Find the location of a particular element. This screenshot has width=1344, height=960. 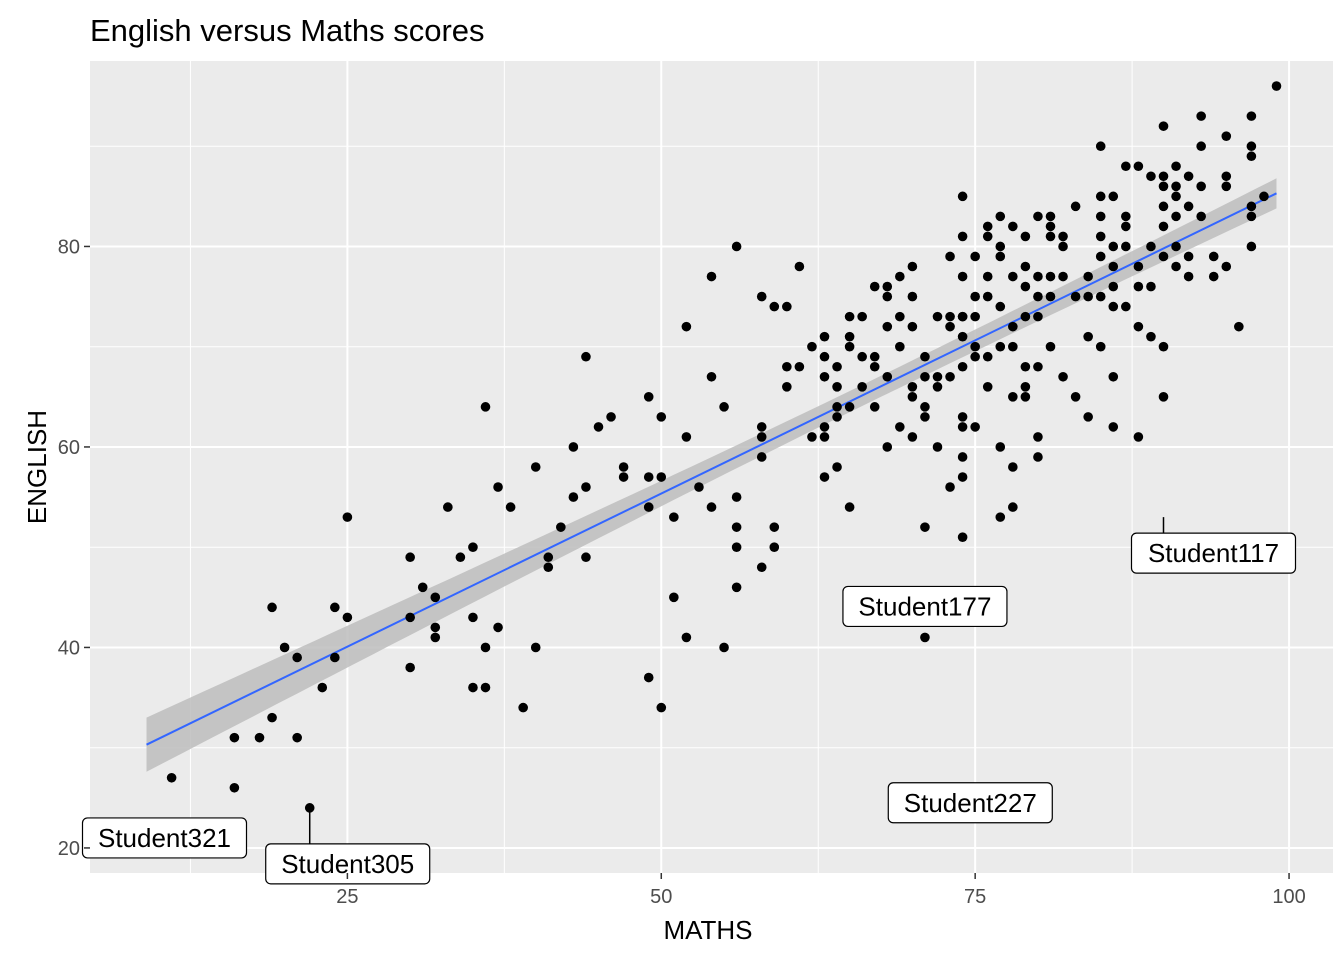

chart-title: English versus Maths scores is located at coordinates (287, 30).